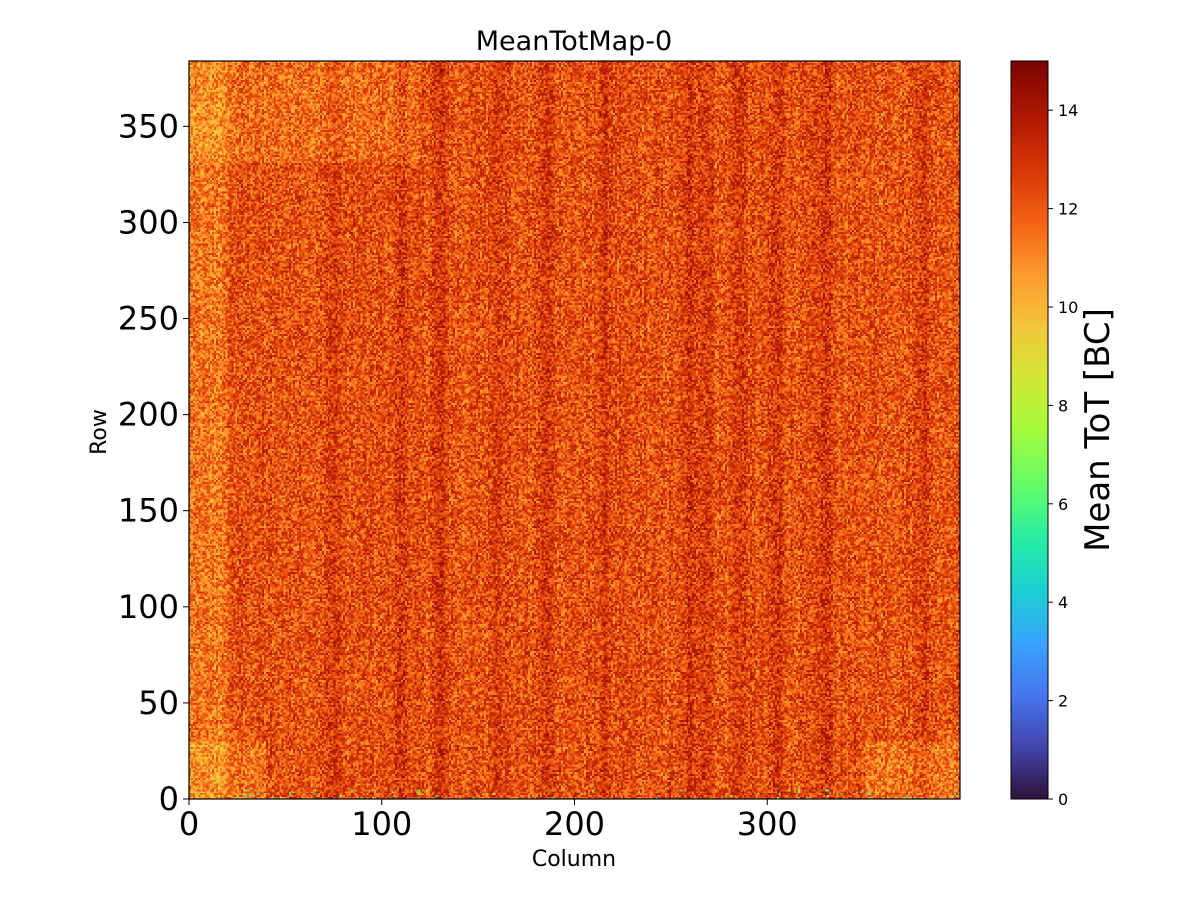 The width and height of the screenshot is (1200, 900). I want to click on colorbar-title: Mean ToT [BC], so click(1098, 430).